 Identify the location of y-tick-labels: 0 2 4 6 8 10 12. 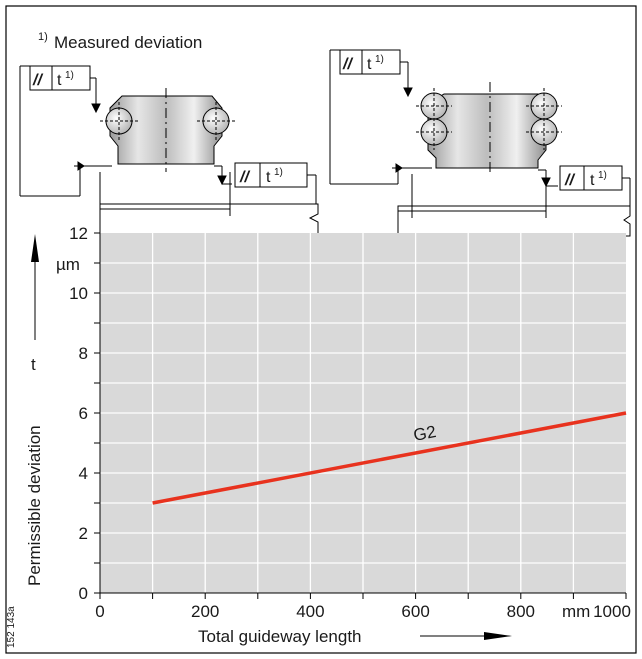
(78, 413).